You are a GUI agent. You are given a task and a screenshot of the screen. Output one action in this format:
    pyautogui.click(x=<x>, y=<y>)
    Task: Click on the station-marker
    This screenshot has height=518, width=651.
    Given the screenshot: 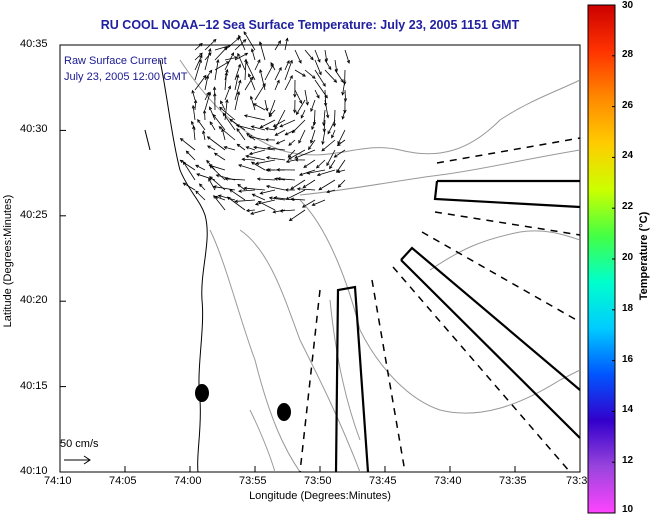 What is the action you would take?
    pyautogui.click(x=202, y=393)
    